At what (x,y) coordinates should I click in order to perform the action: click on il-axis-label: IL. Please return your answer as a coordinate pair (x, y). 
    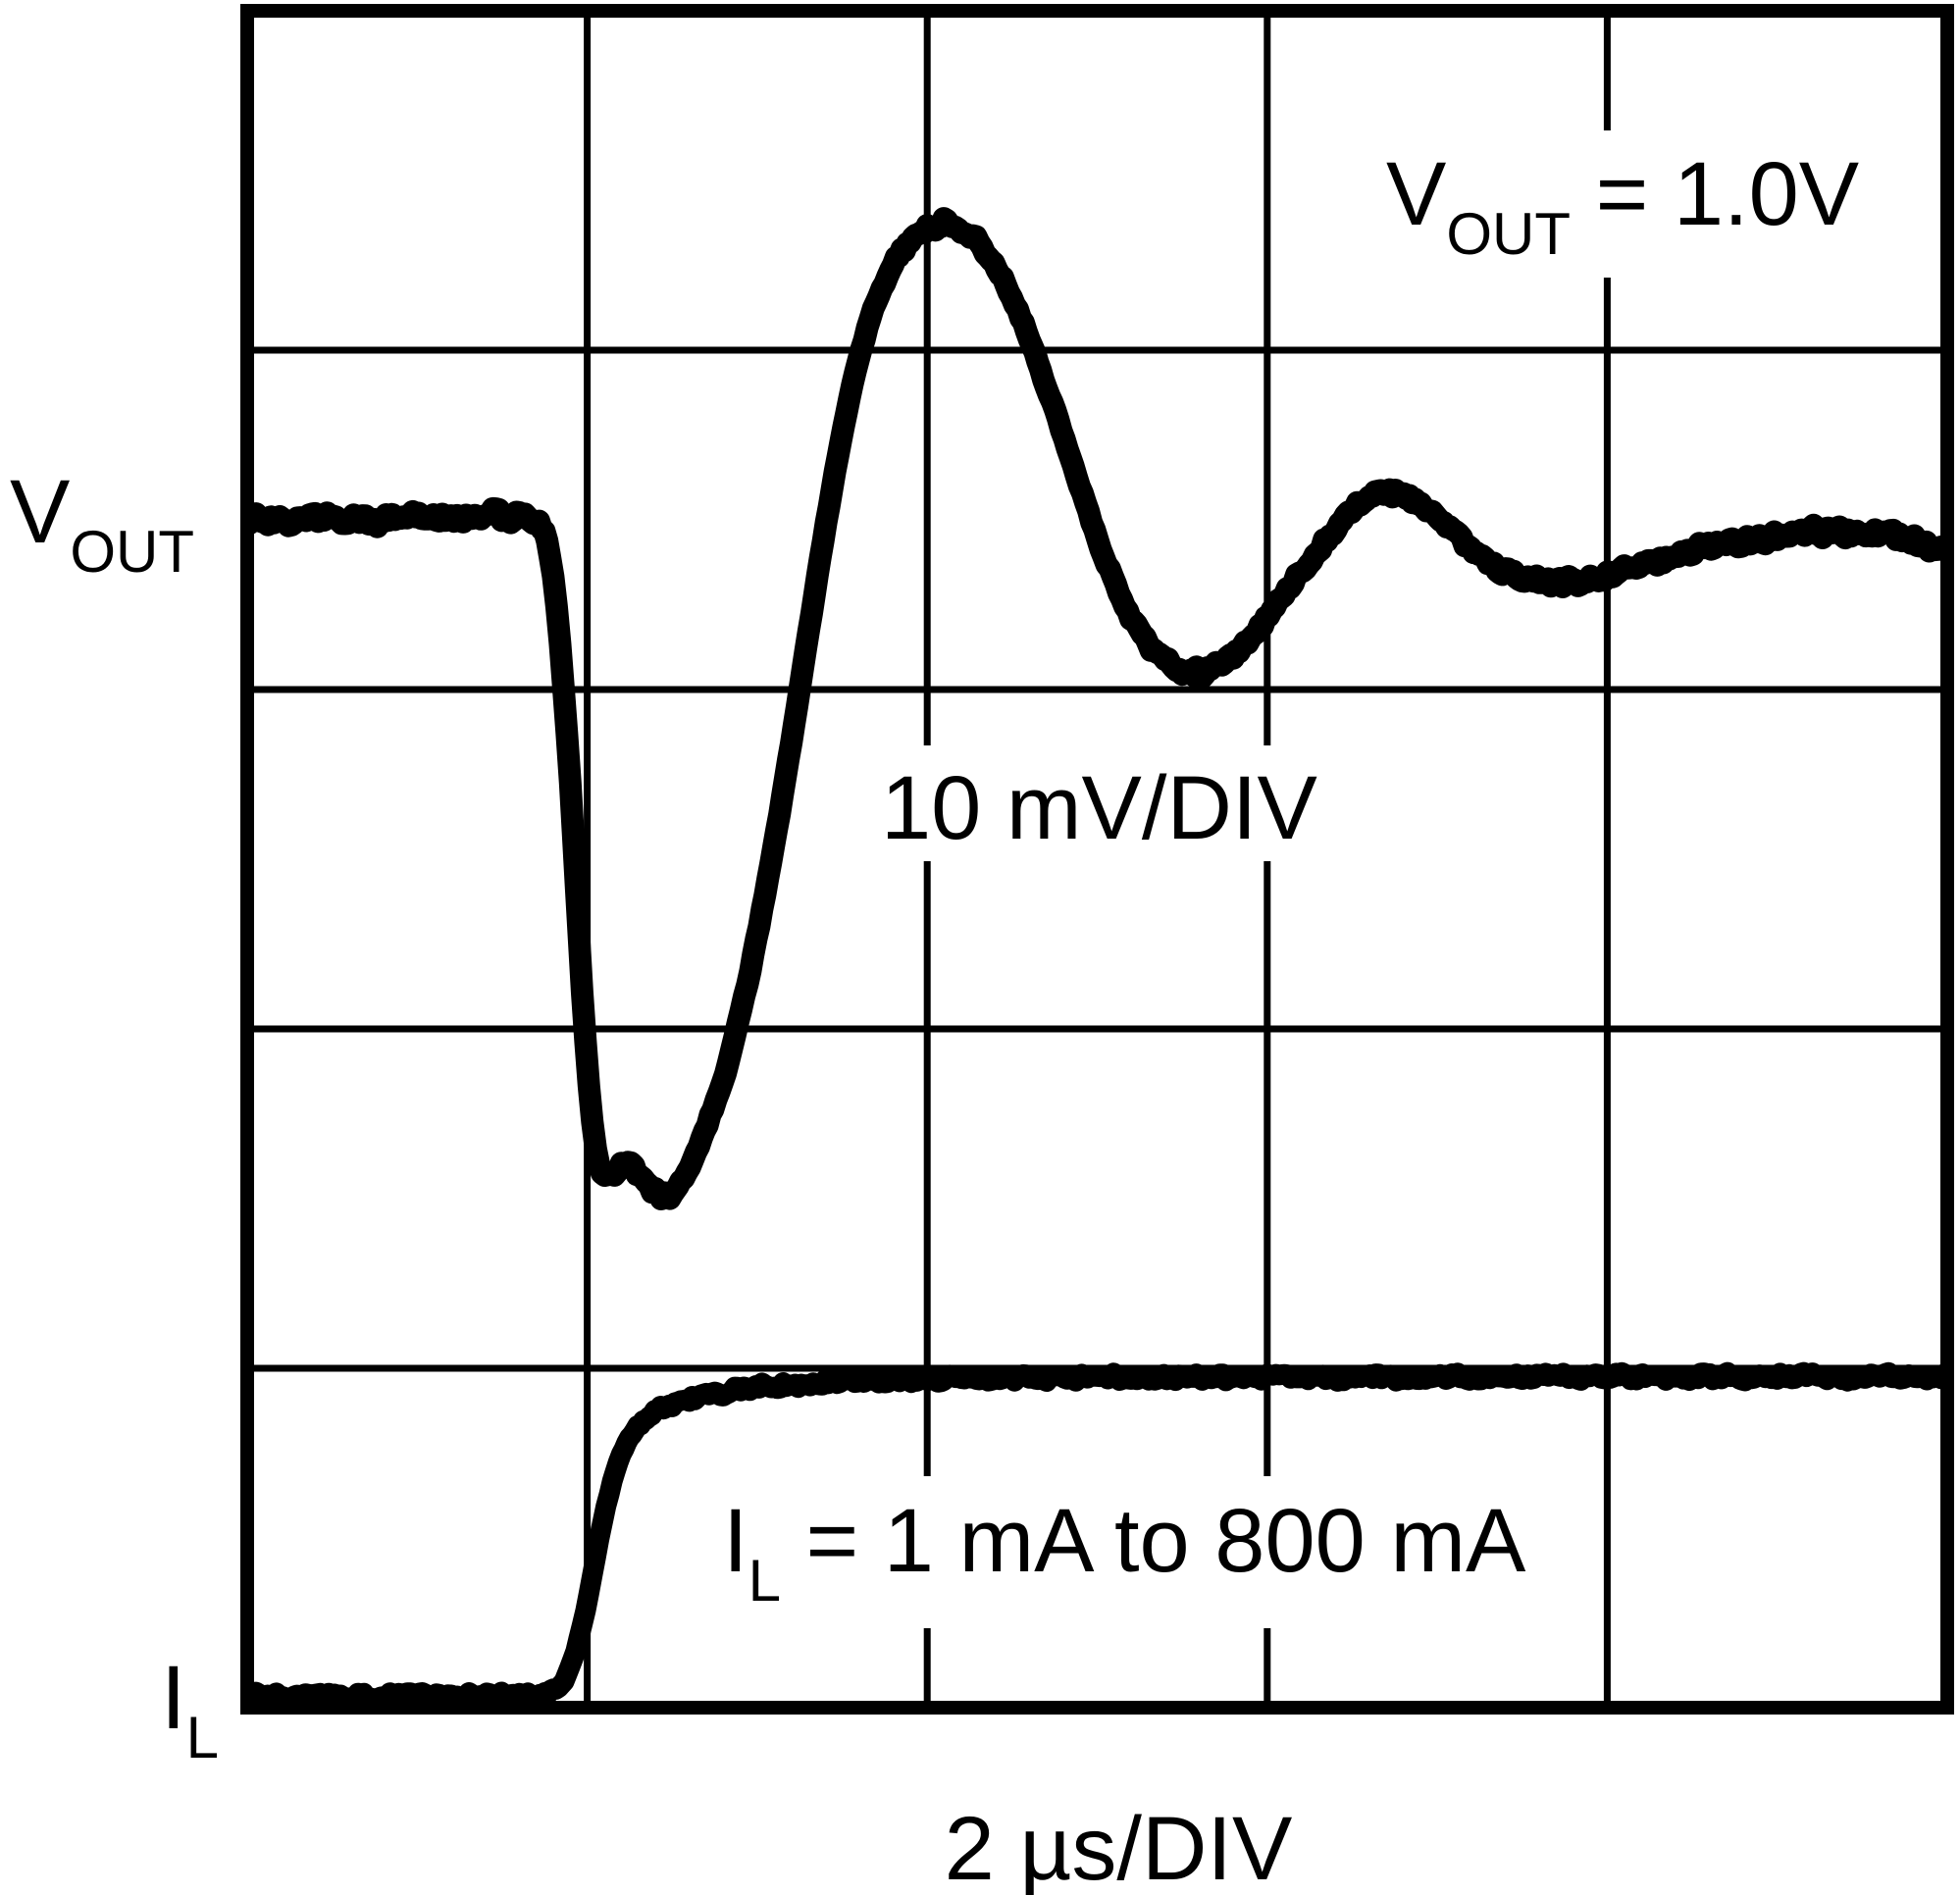
    Looking at the image, I should click on (190, 1709).